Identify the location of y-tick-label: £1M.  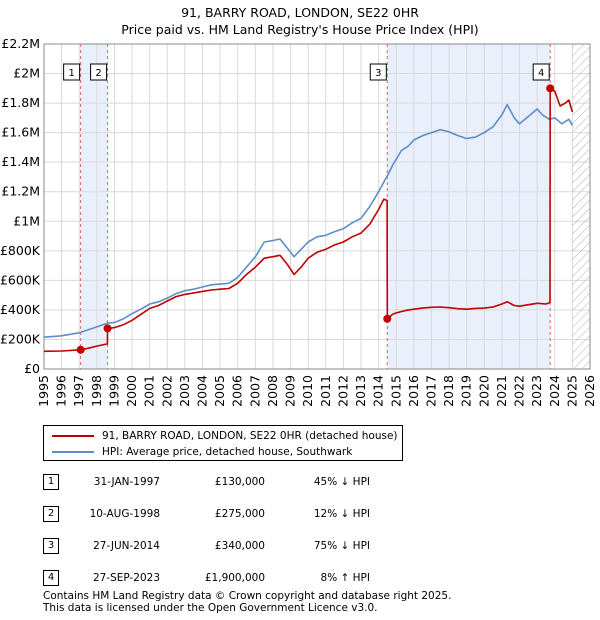
(26, 220).